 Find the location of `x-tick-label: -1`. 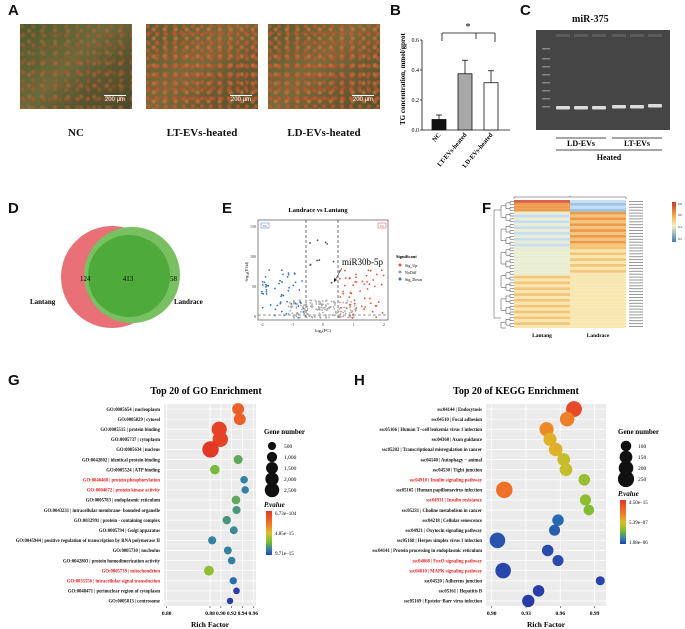

x-tick-label: -1 is located at coordinates (292, 324).